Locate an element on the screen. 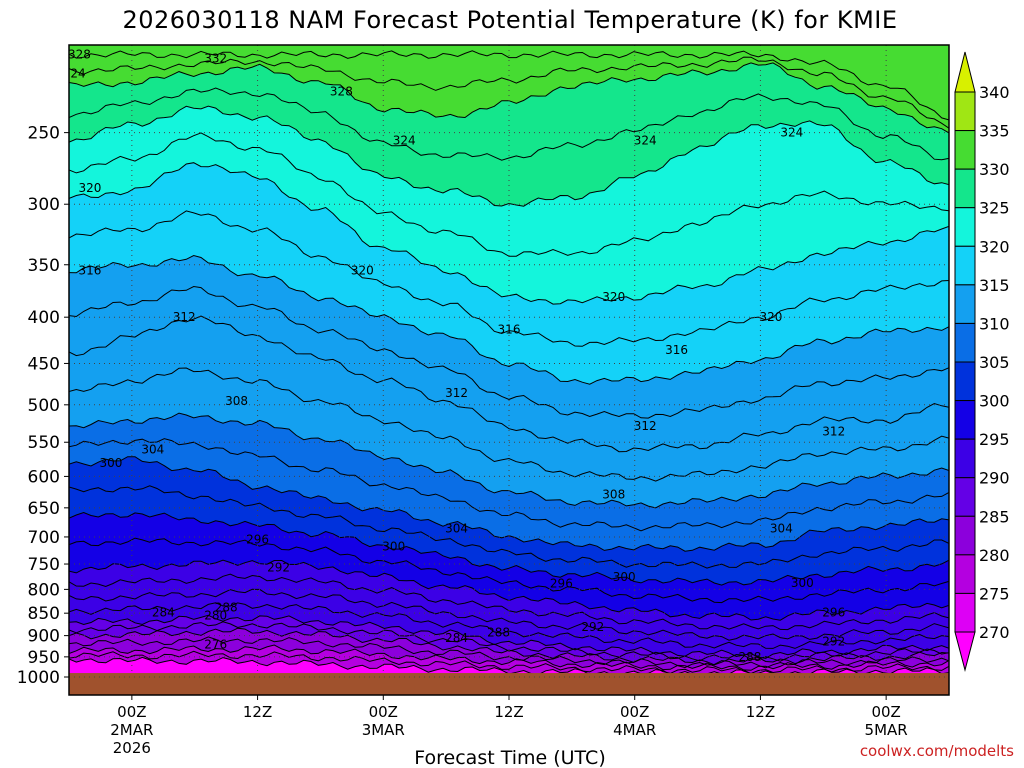 Image resolution: width=1024 pixels, height=768 pixels. contour-label-text: 308 is located at coordinates (236, 401).